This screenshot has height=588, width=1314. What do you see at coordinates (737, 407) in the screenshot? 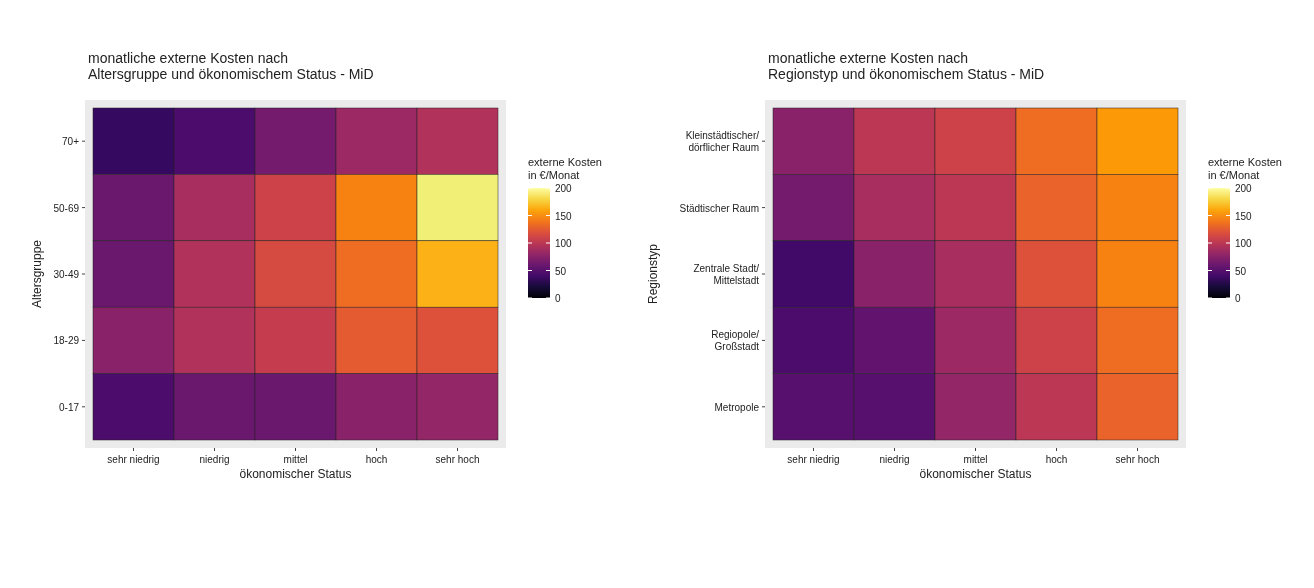
I see `y-tick-label: Metropole` at bounding box center [737, 407].